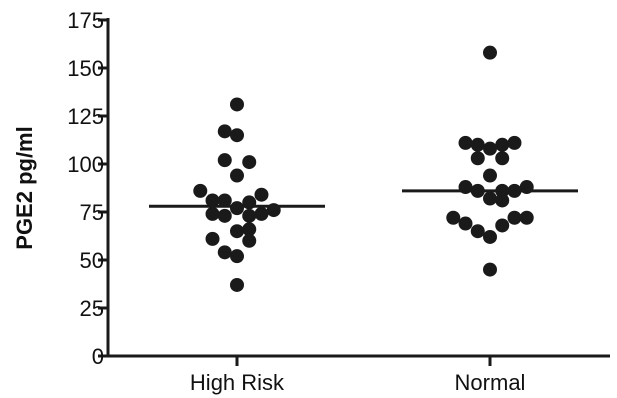 The height and width of the screenshot is (398, 617). Describe the element at coordinates (85, 20) in the screenshot. I see `y-tick-label: 175` at that location.